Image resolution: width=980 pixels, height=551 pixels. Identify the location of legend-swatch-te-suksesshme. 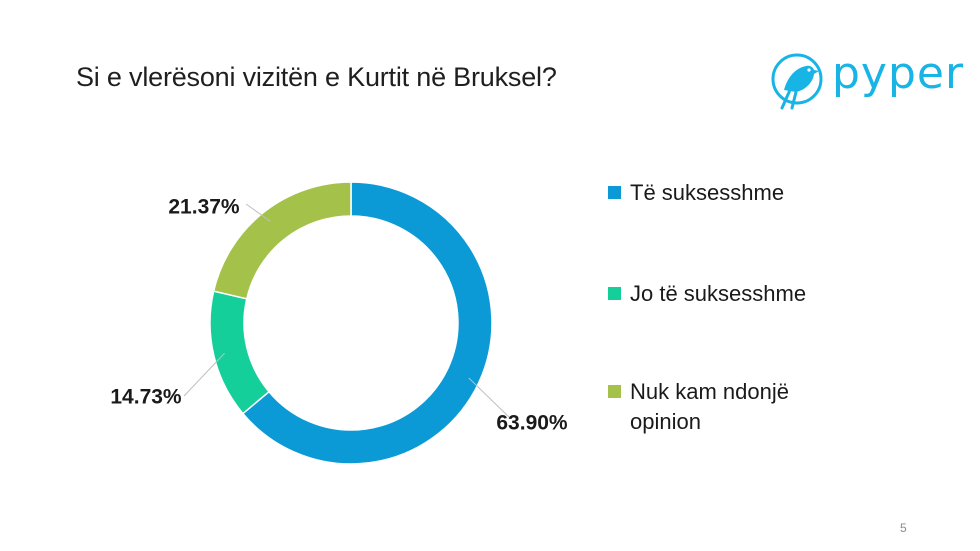
(614, 192).